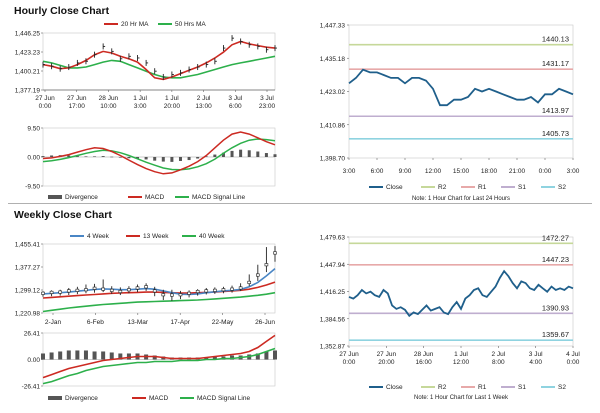 The width and height of the screenshot is (600, 413). What do you see at coordinates (265, 322) in the screenshot?
I see `x-tick-label: 26-Jun` at bounding box center [265, 322].